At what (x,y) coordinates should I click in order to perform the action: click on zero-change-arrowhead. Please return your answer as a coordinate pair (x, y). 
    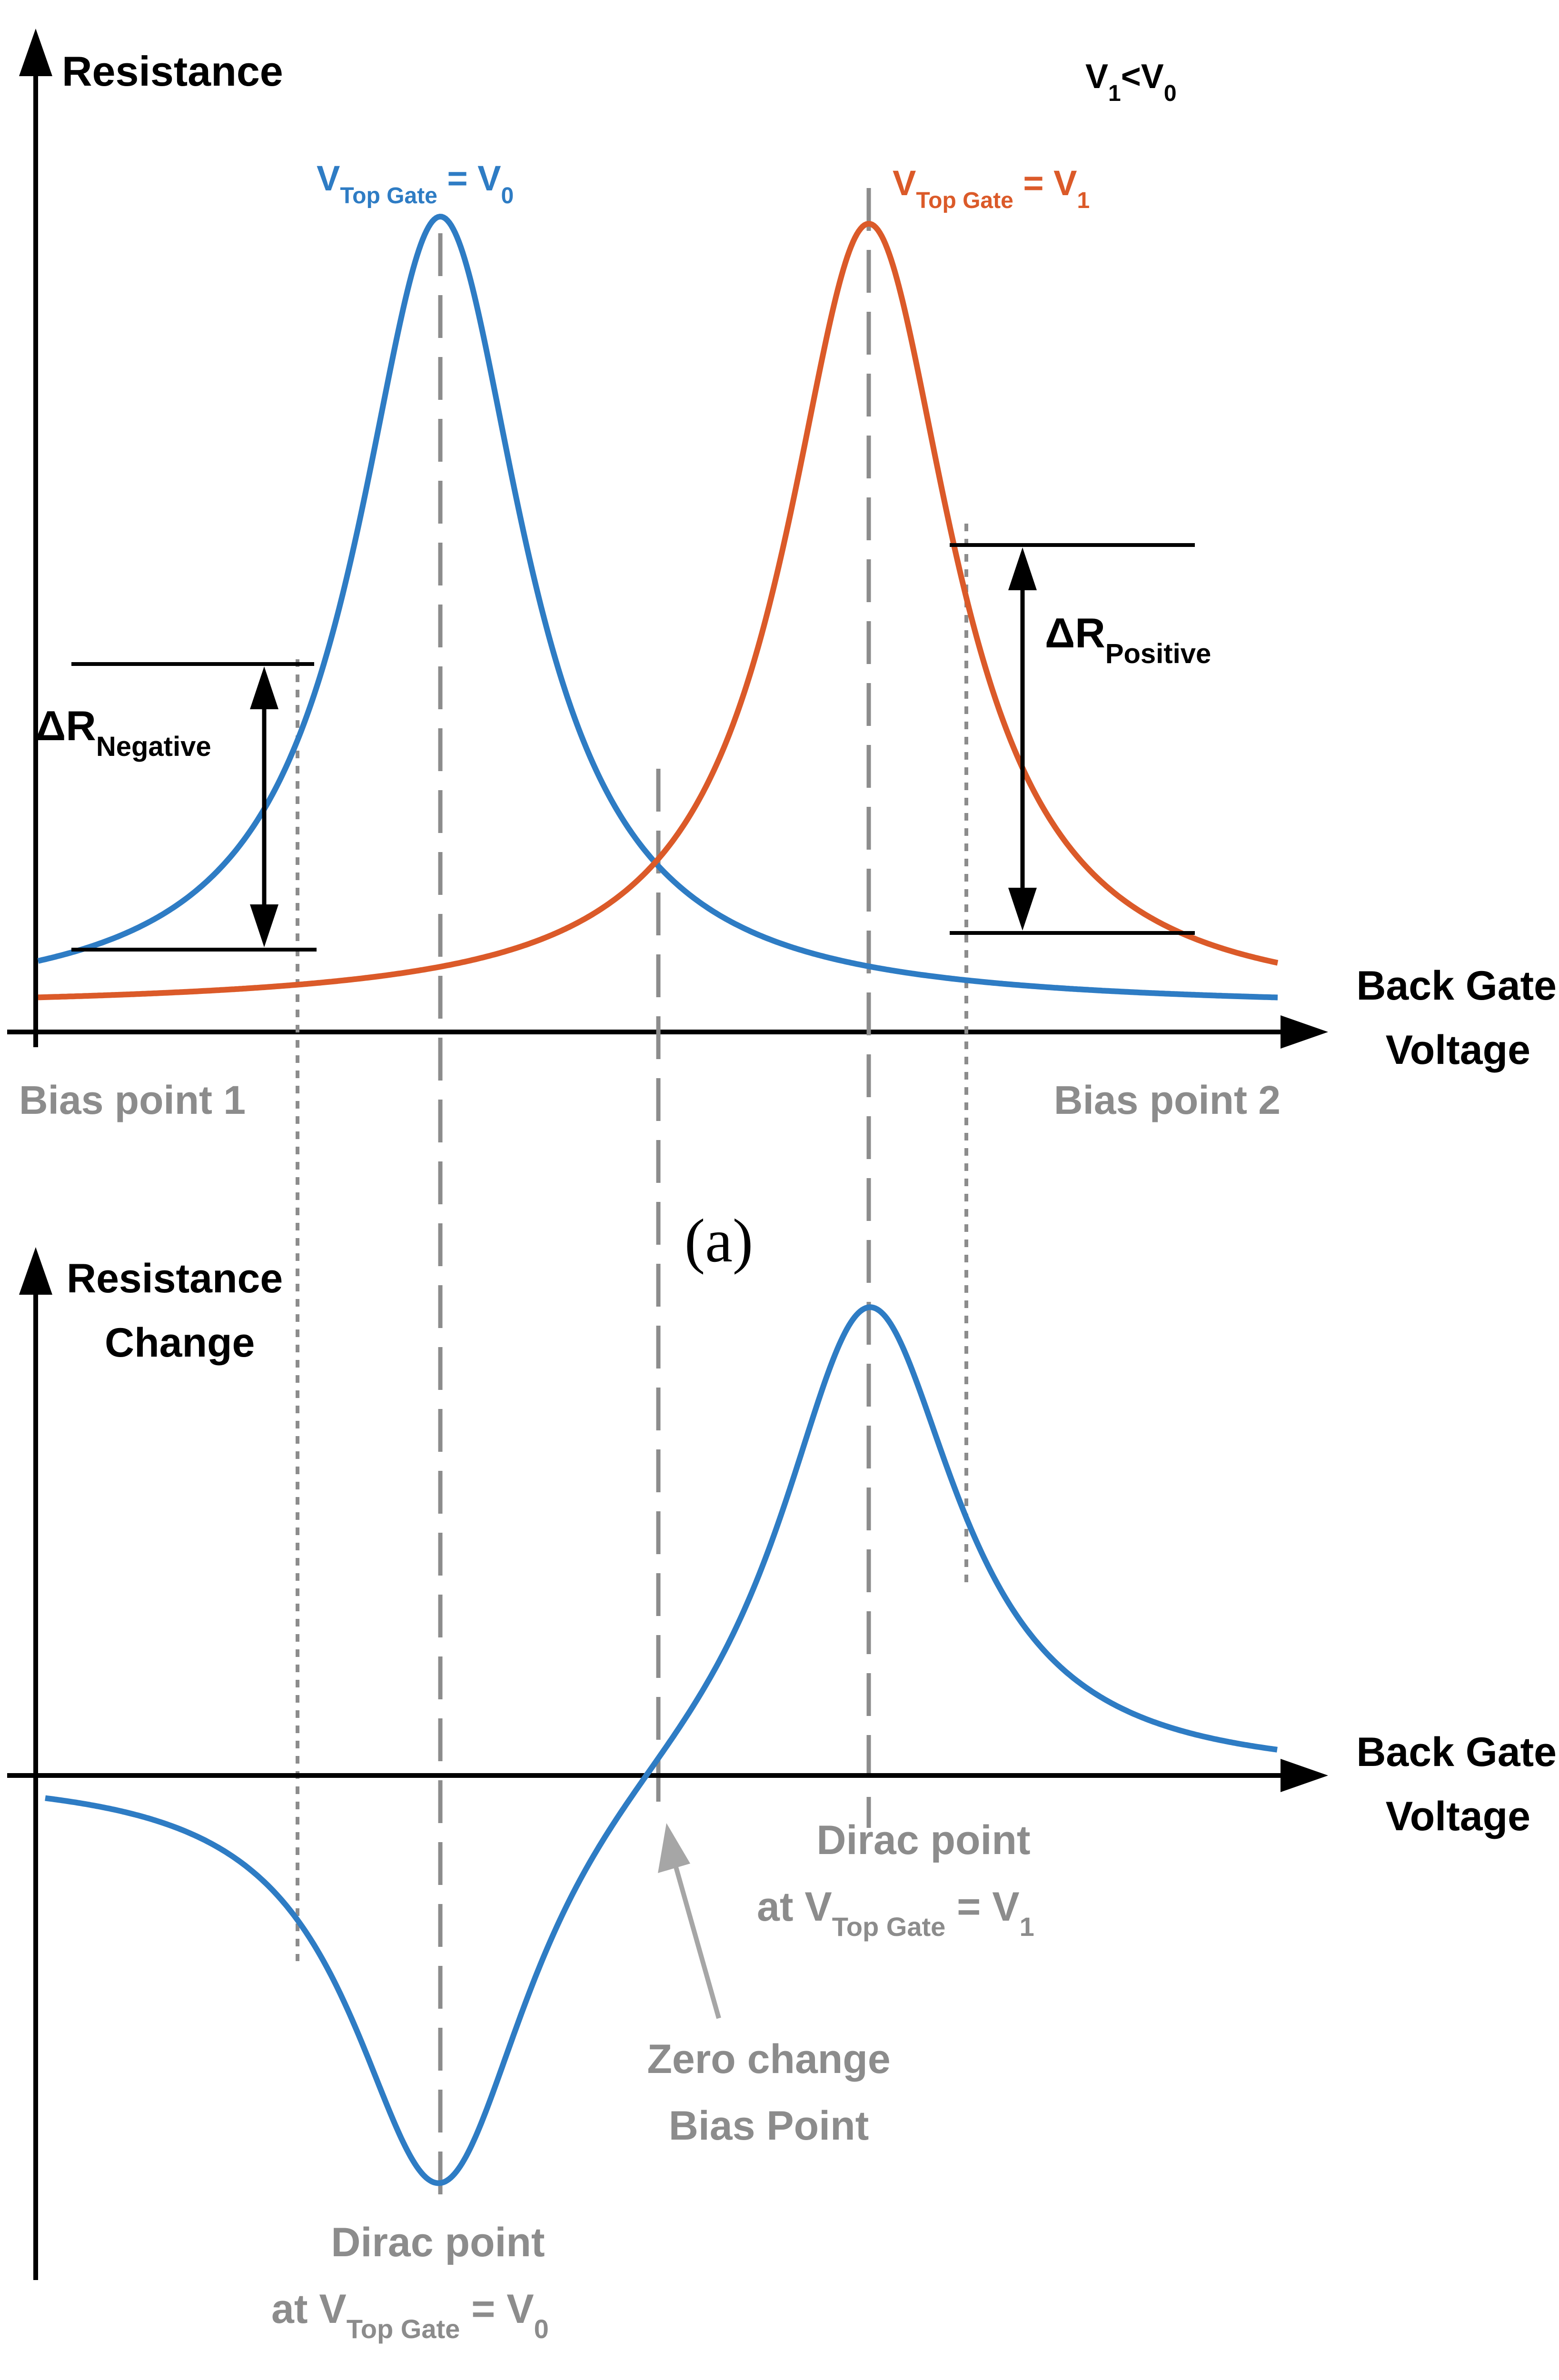
    Looking at the image, I should click on (674, 1848).